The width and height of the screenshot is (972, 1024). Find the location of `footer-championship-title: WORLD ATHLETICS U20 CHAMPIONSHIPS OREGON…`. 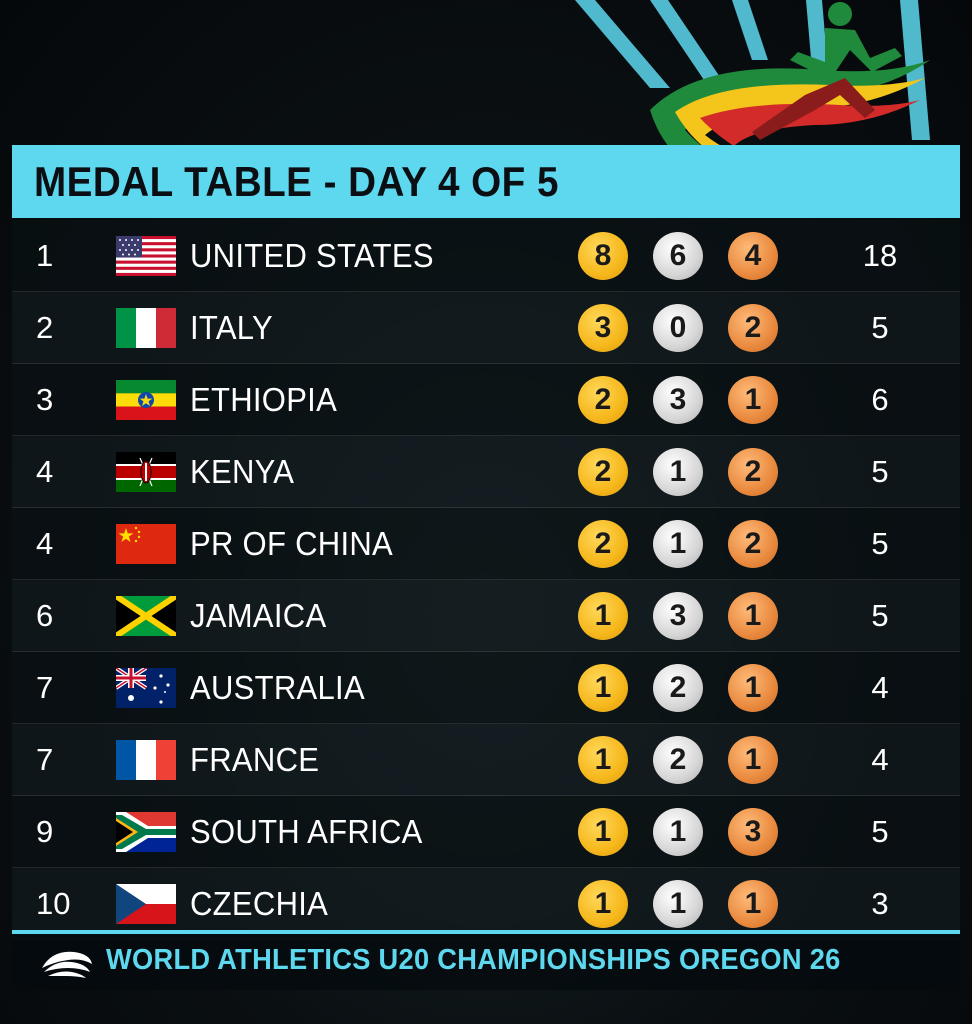

footer-championship-title: WORLD ATHLETICS U20 CHAMPIONSHIPS OREGON… is located at coordinates (473, 960).